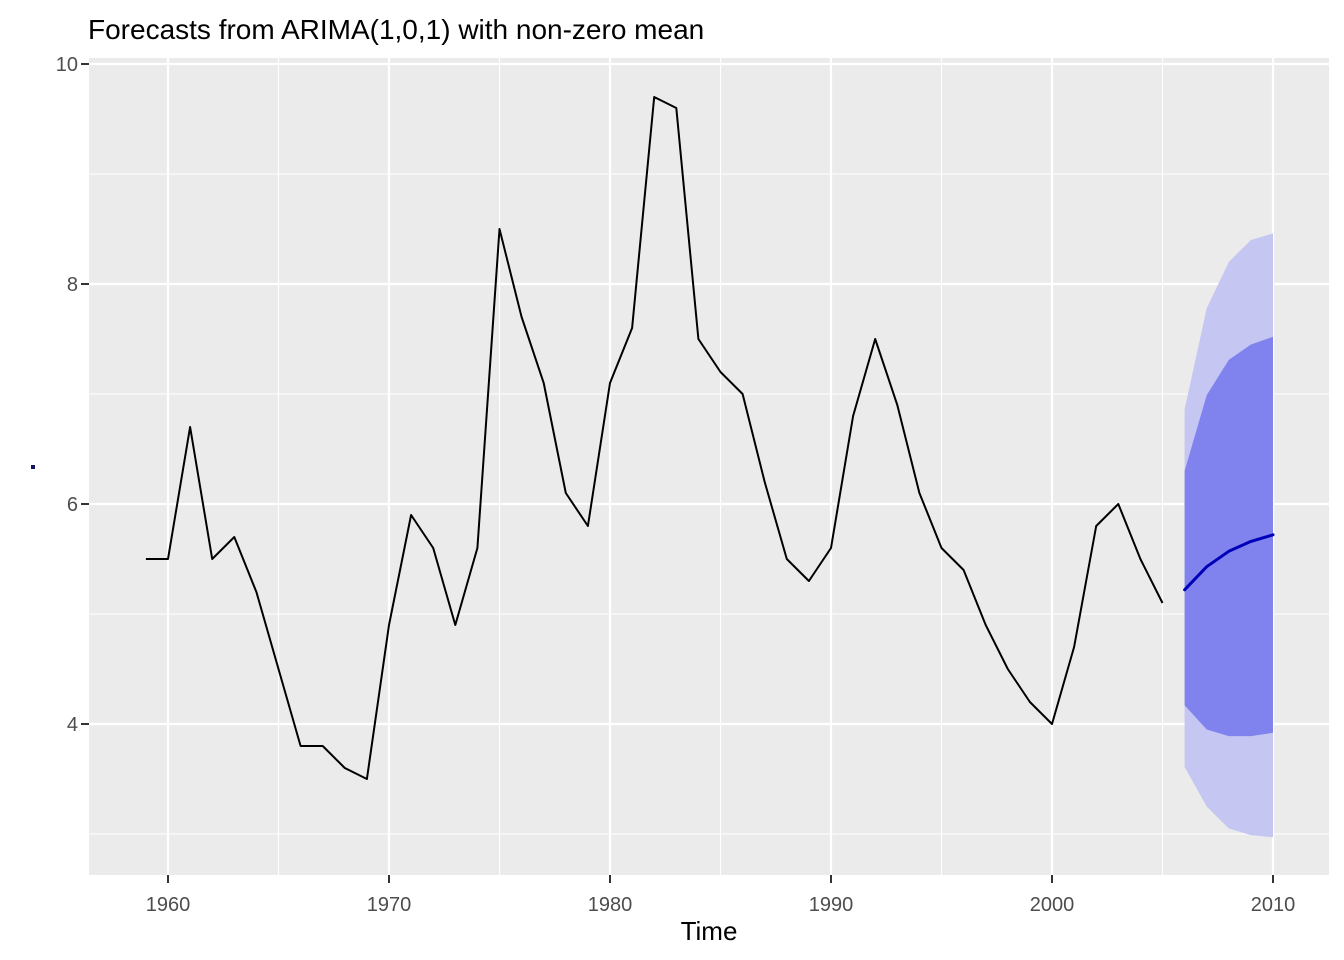  Describe the element at coordinates (709, 931) in the screenshot. I see `x-axis-title: Time` at that location.